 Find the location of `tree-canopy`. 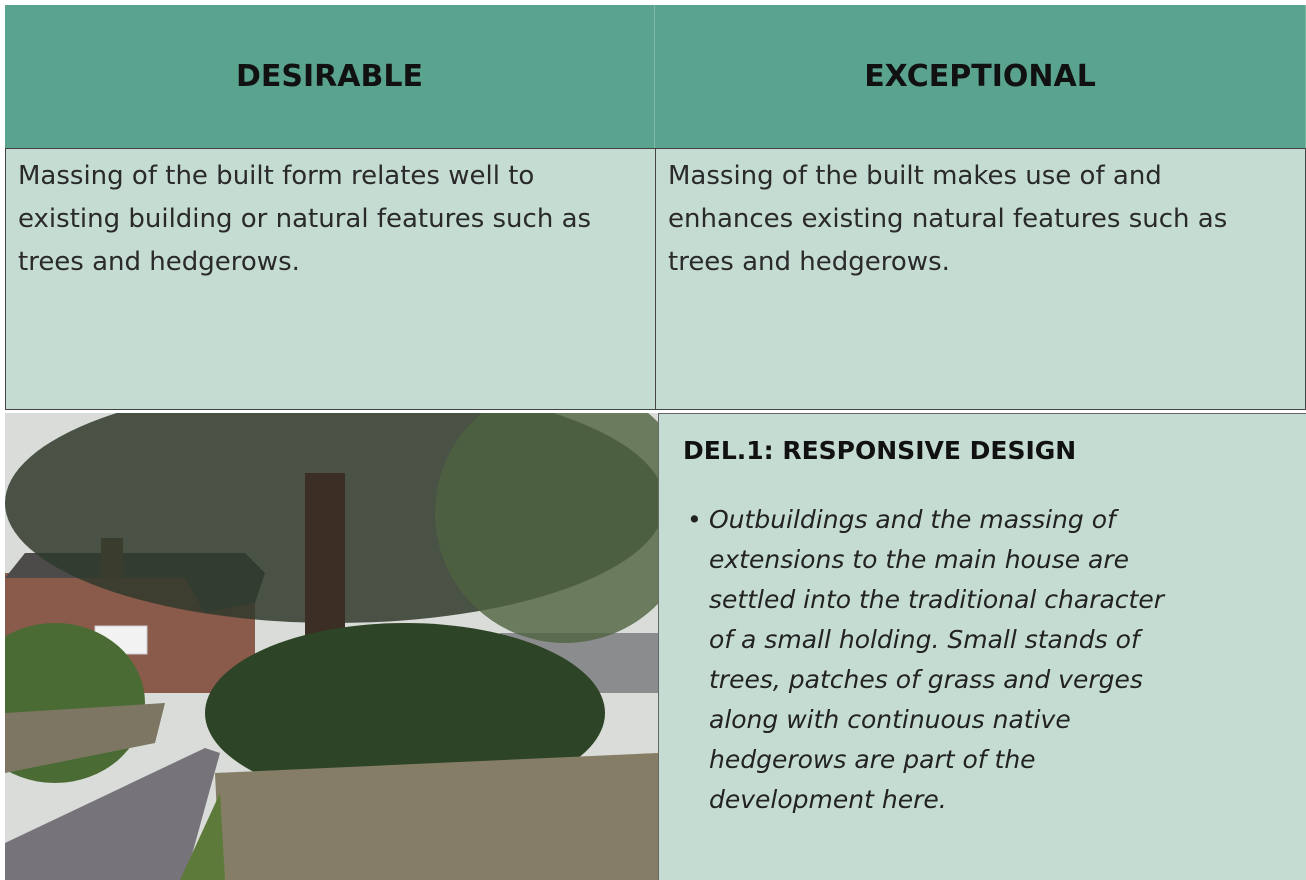

tree-canopy is located at coordinates (546, 528).